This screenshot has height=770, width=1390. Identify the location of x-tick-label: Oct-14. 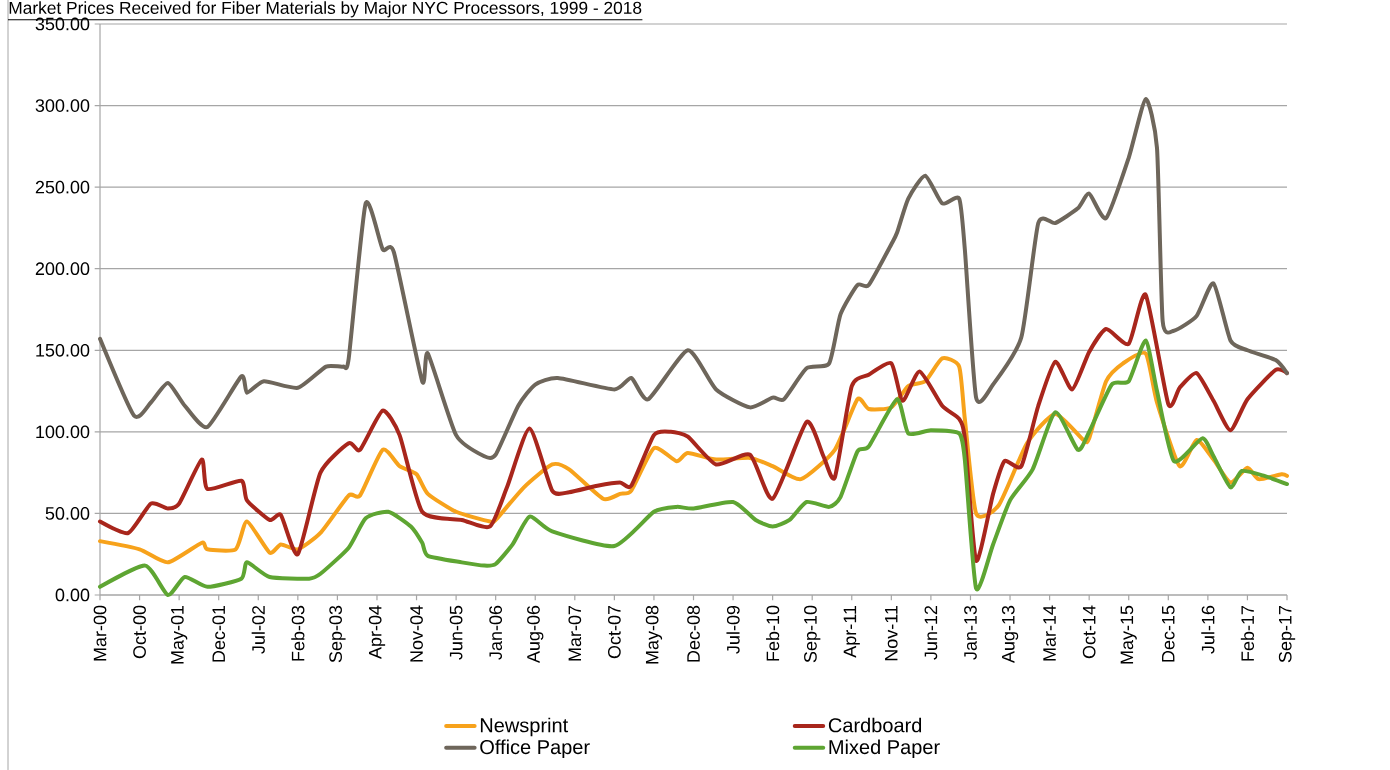
(1089, 632).